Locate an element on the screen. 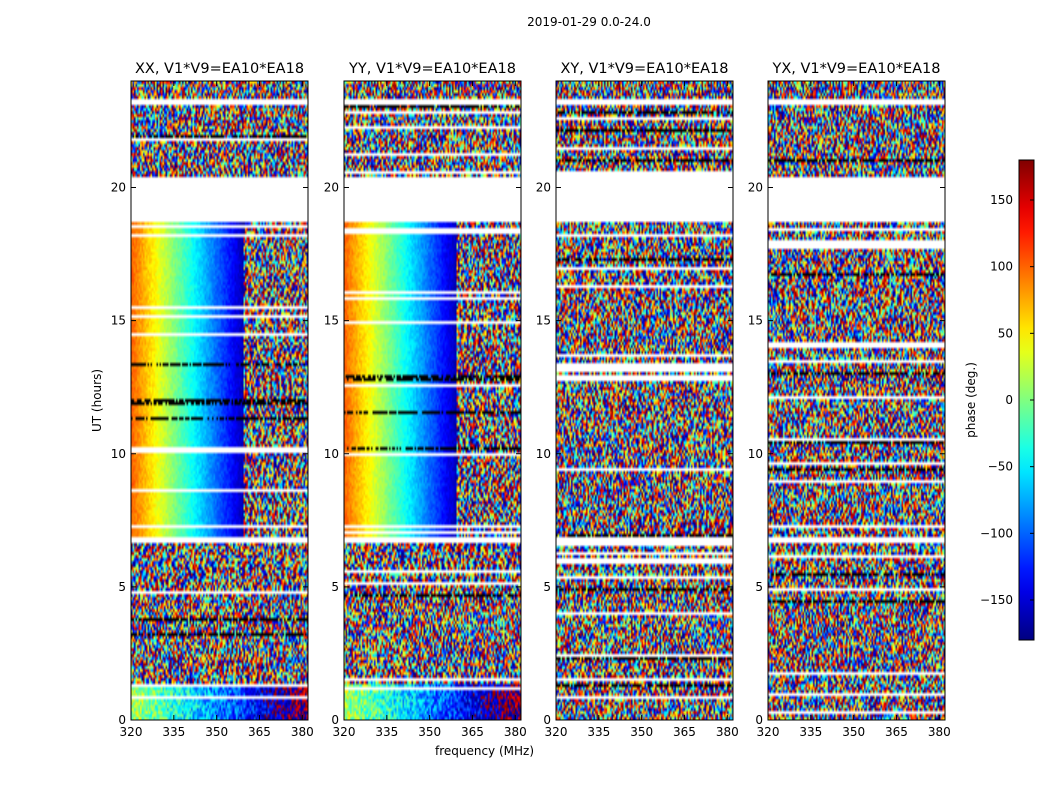  colorbar-label: phase (deg.) is located at coordinates (971, 400).